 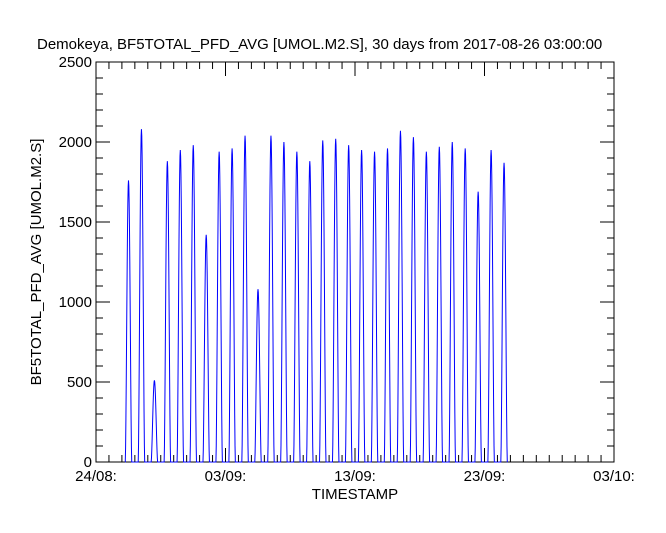 What do you see at coordinates (79, 382) in the screenshot?
I see `y-tick-label: 500` at bounding box center [79, 382].